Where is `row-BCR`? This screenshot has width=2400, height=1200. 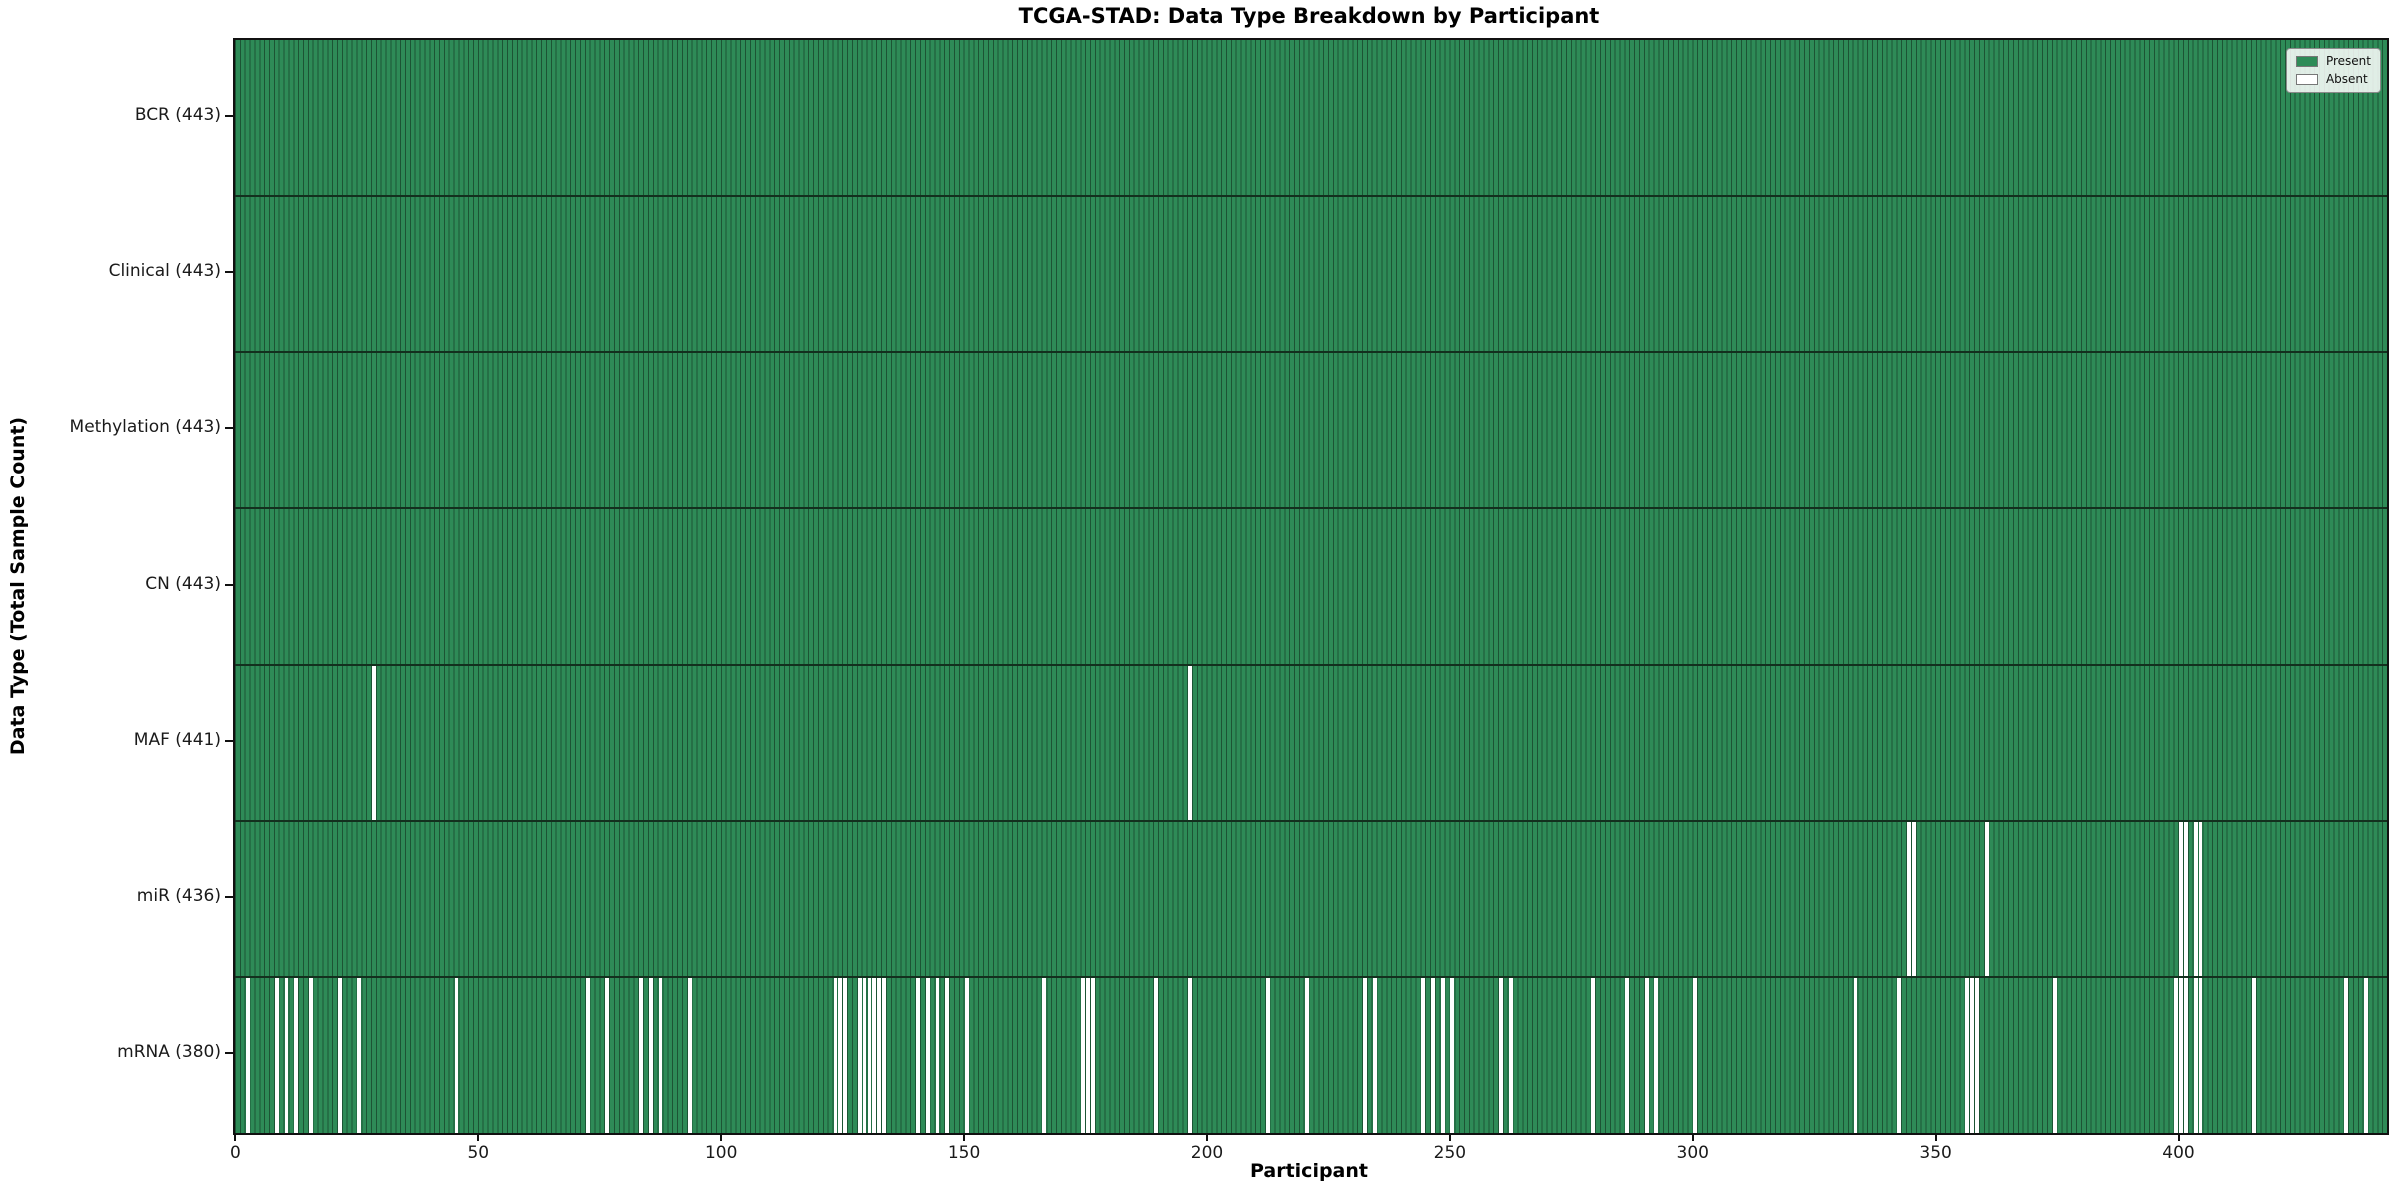 row-BCR is located at coordinates (1311, 118).